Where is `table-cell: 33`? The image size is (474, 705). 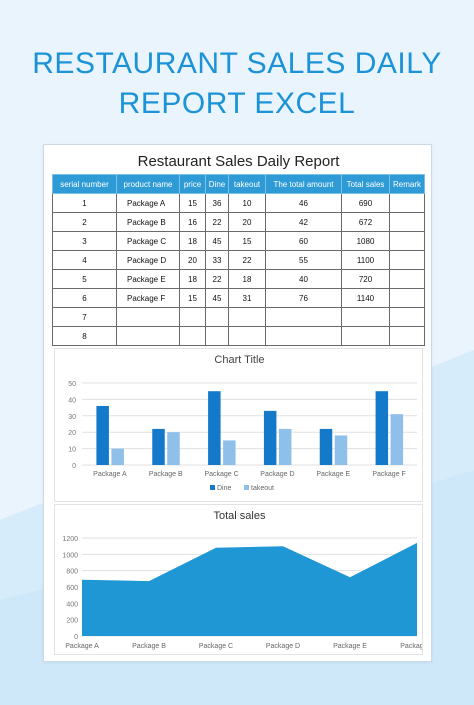 table-cell: 33 is located at coordinates (217, 260).